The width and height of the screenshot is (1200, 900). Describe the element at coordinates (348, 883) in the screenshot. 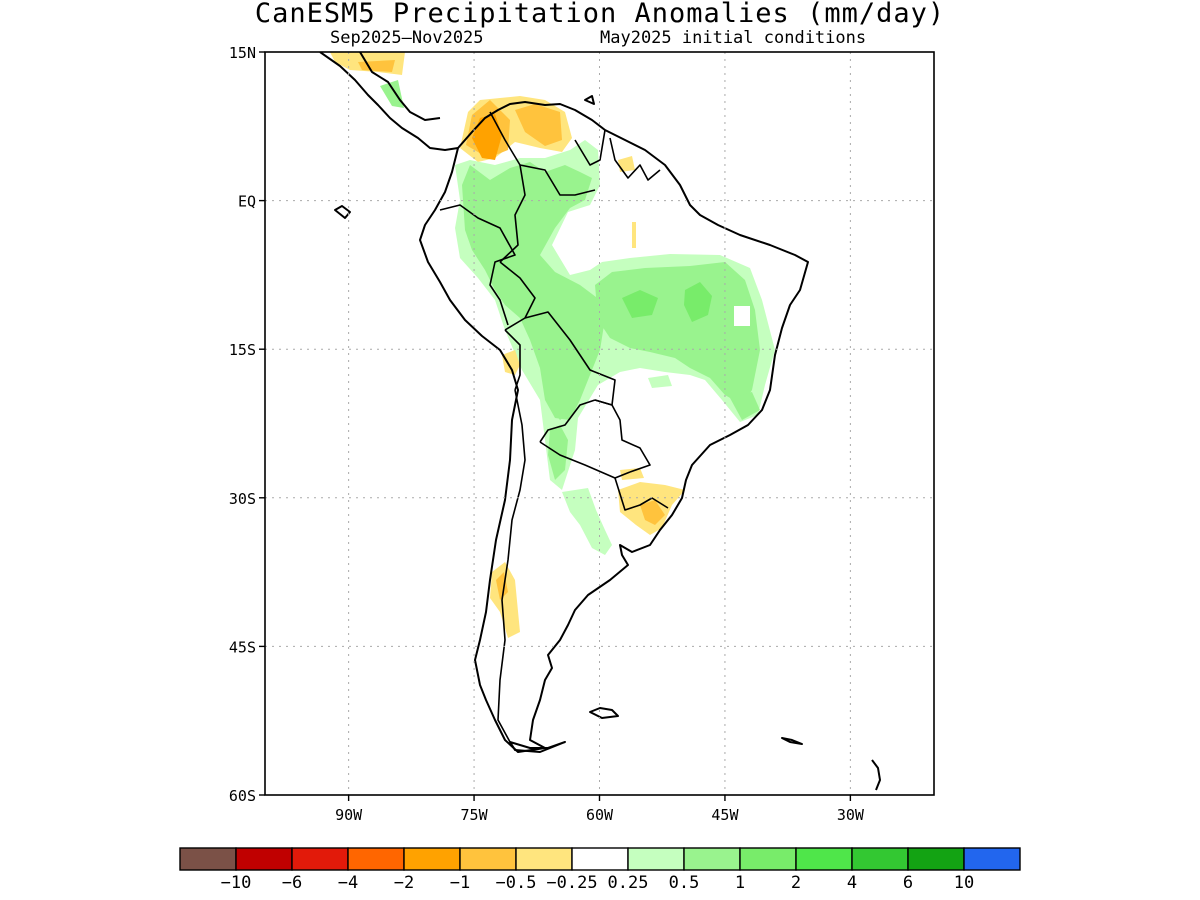

I see `colorbar-label: −4` at that location.